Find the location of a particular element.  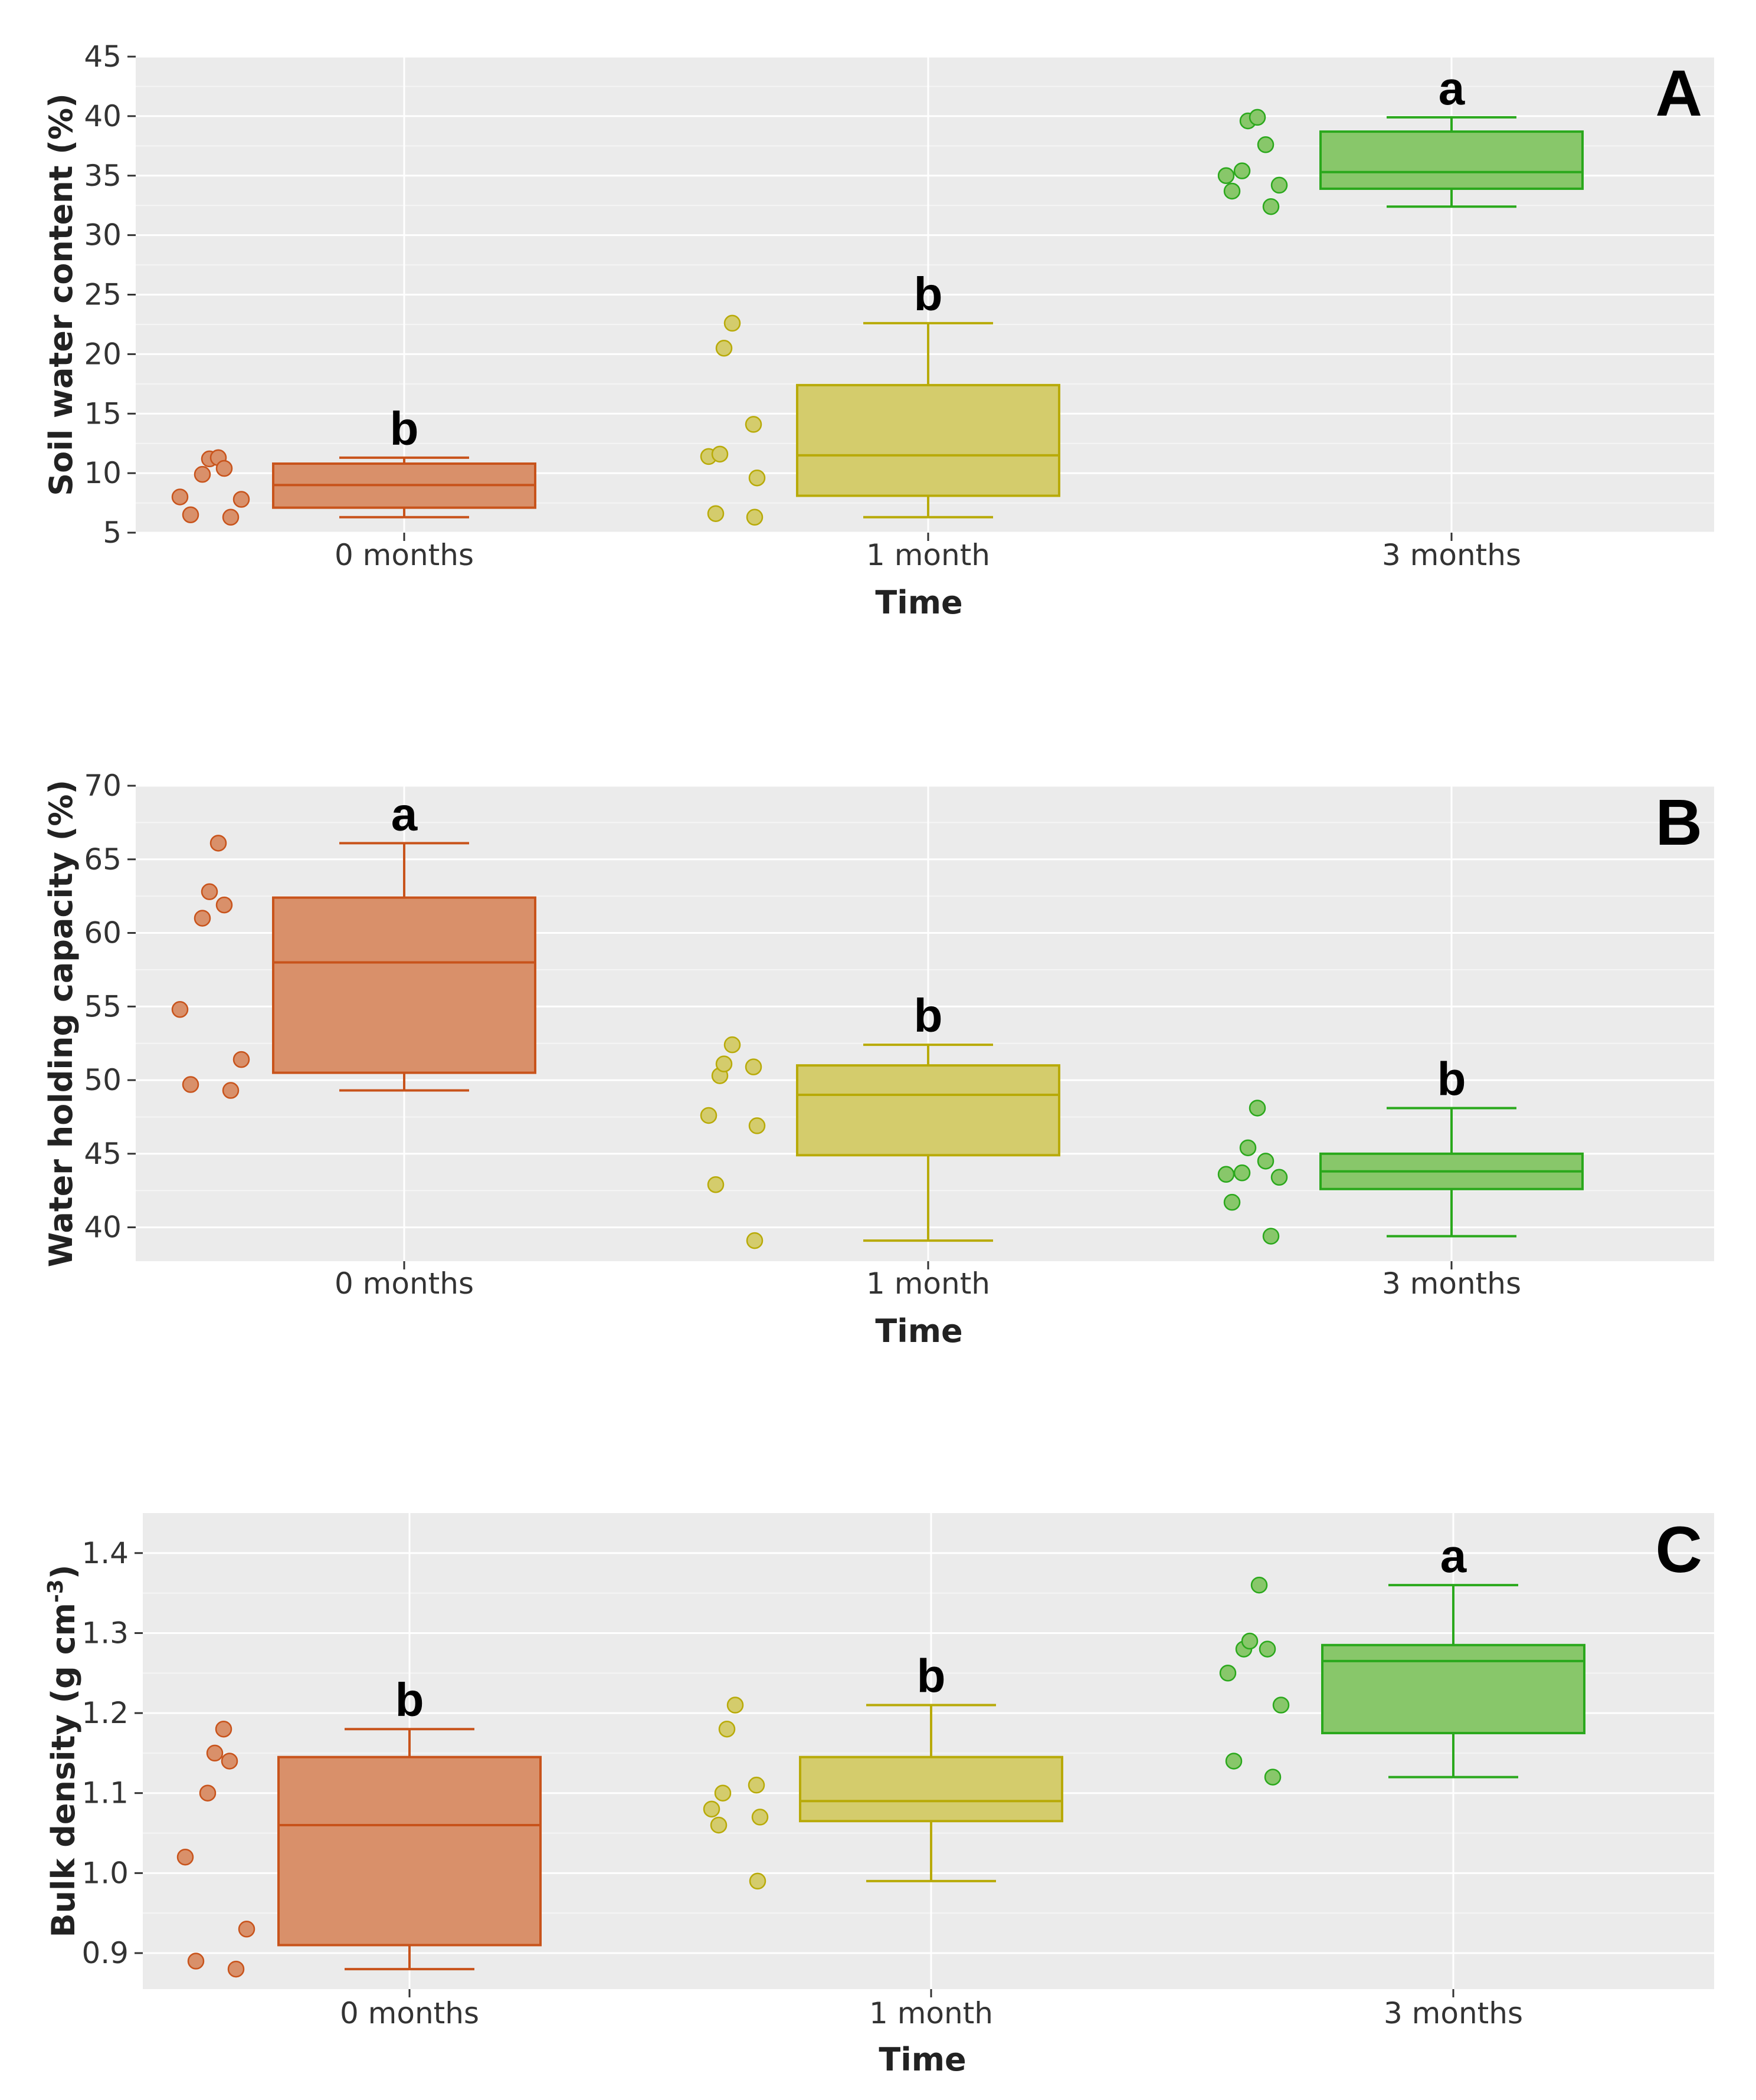

y-tick-label: 0.9 is located at coordinates (105, 1953).